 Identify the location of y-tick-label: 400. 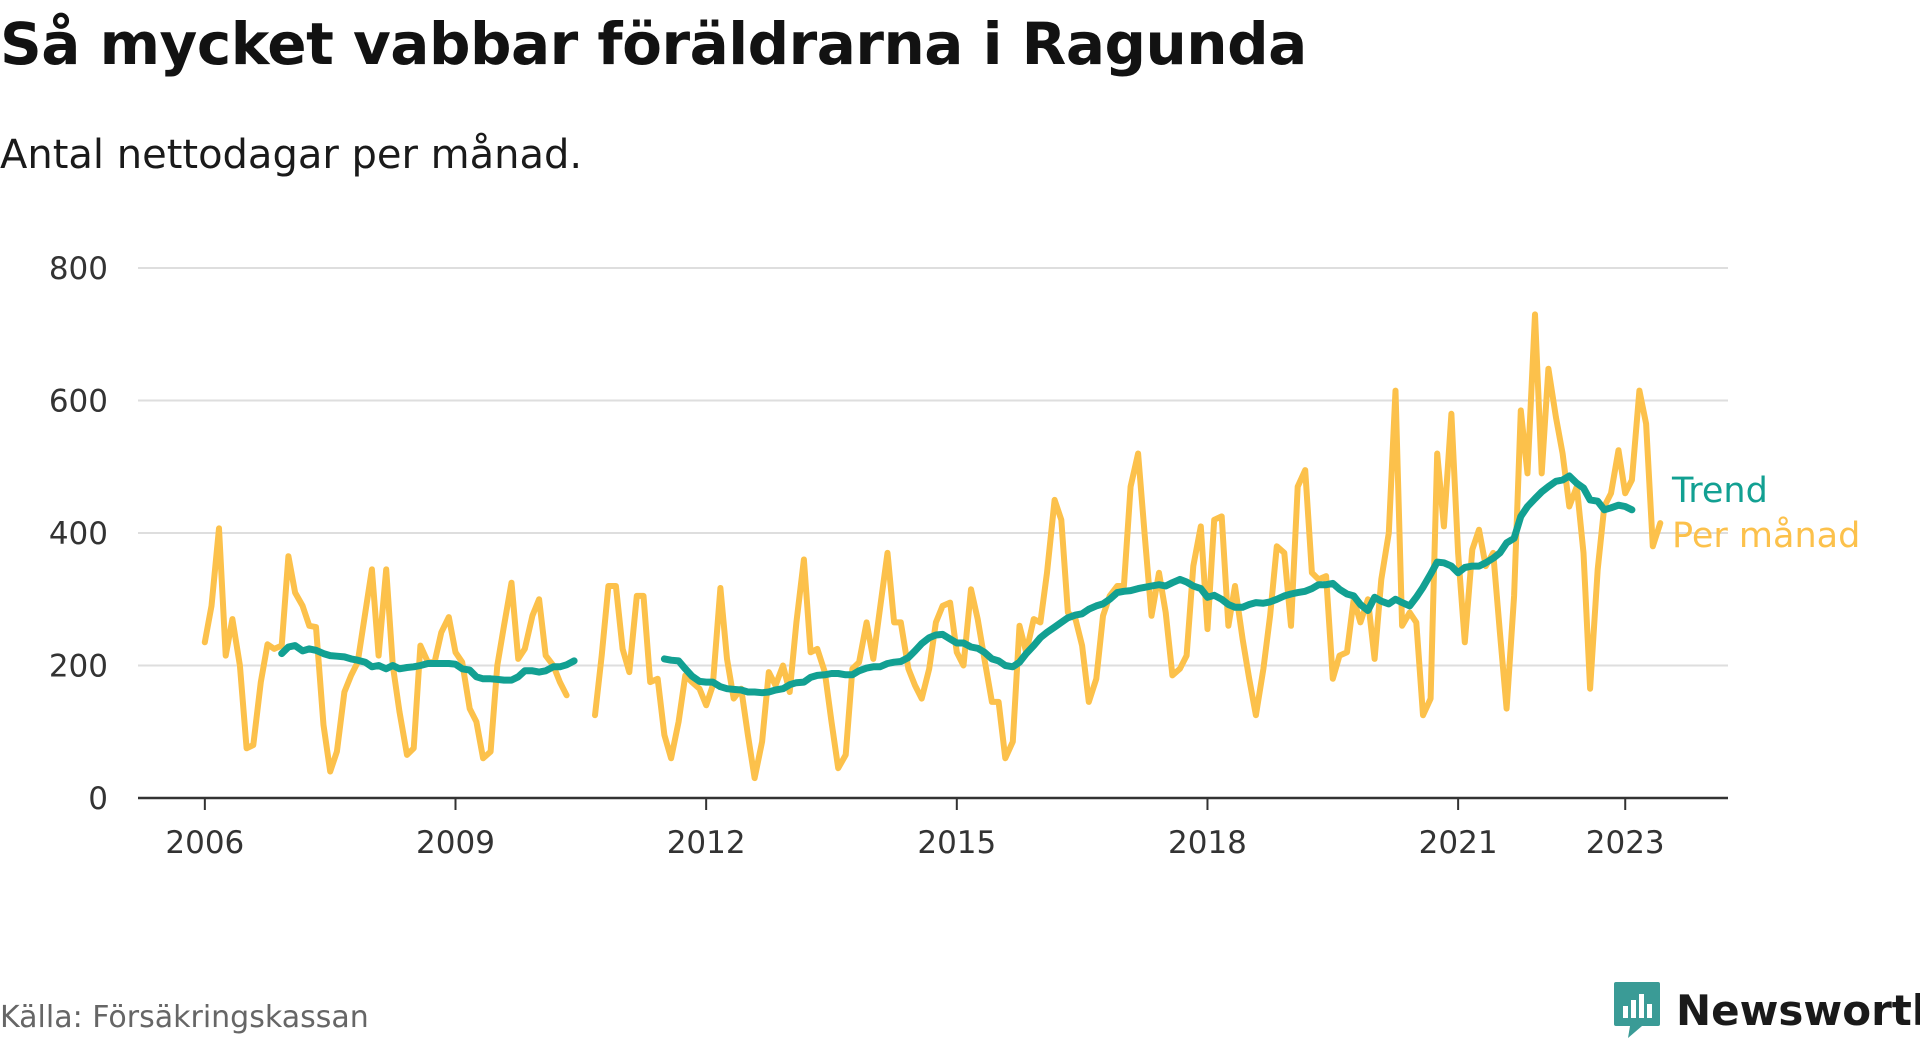
(78, 534).